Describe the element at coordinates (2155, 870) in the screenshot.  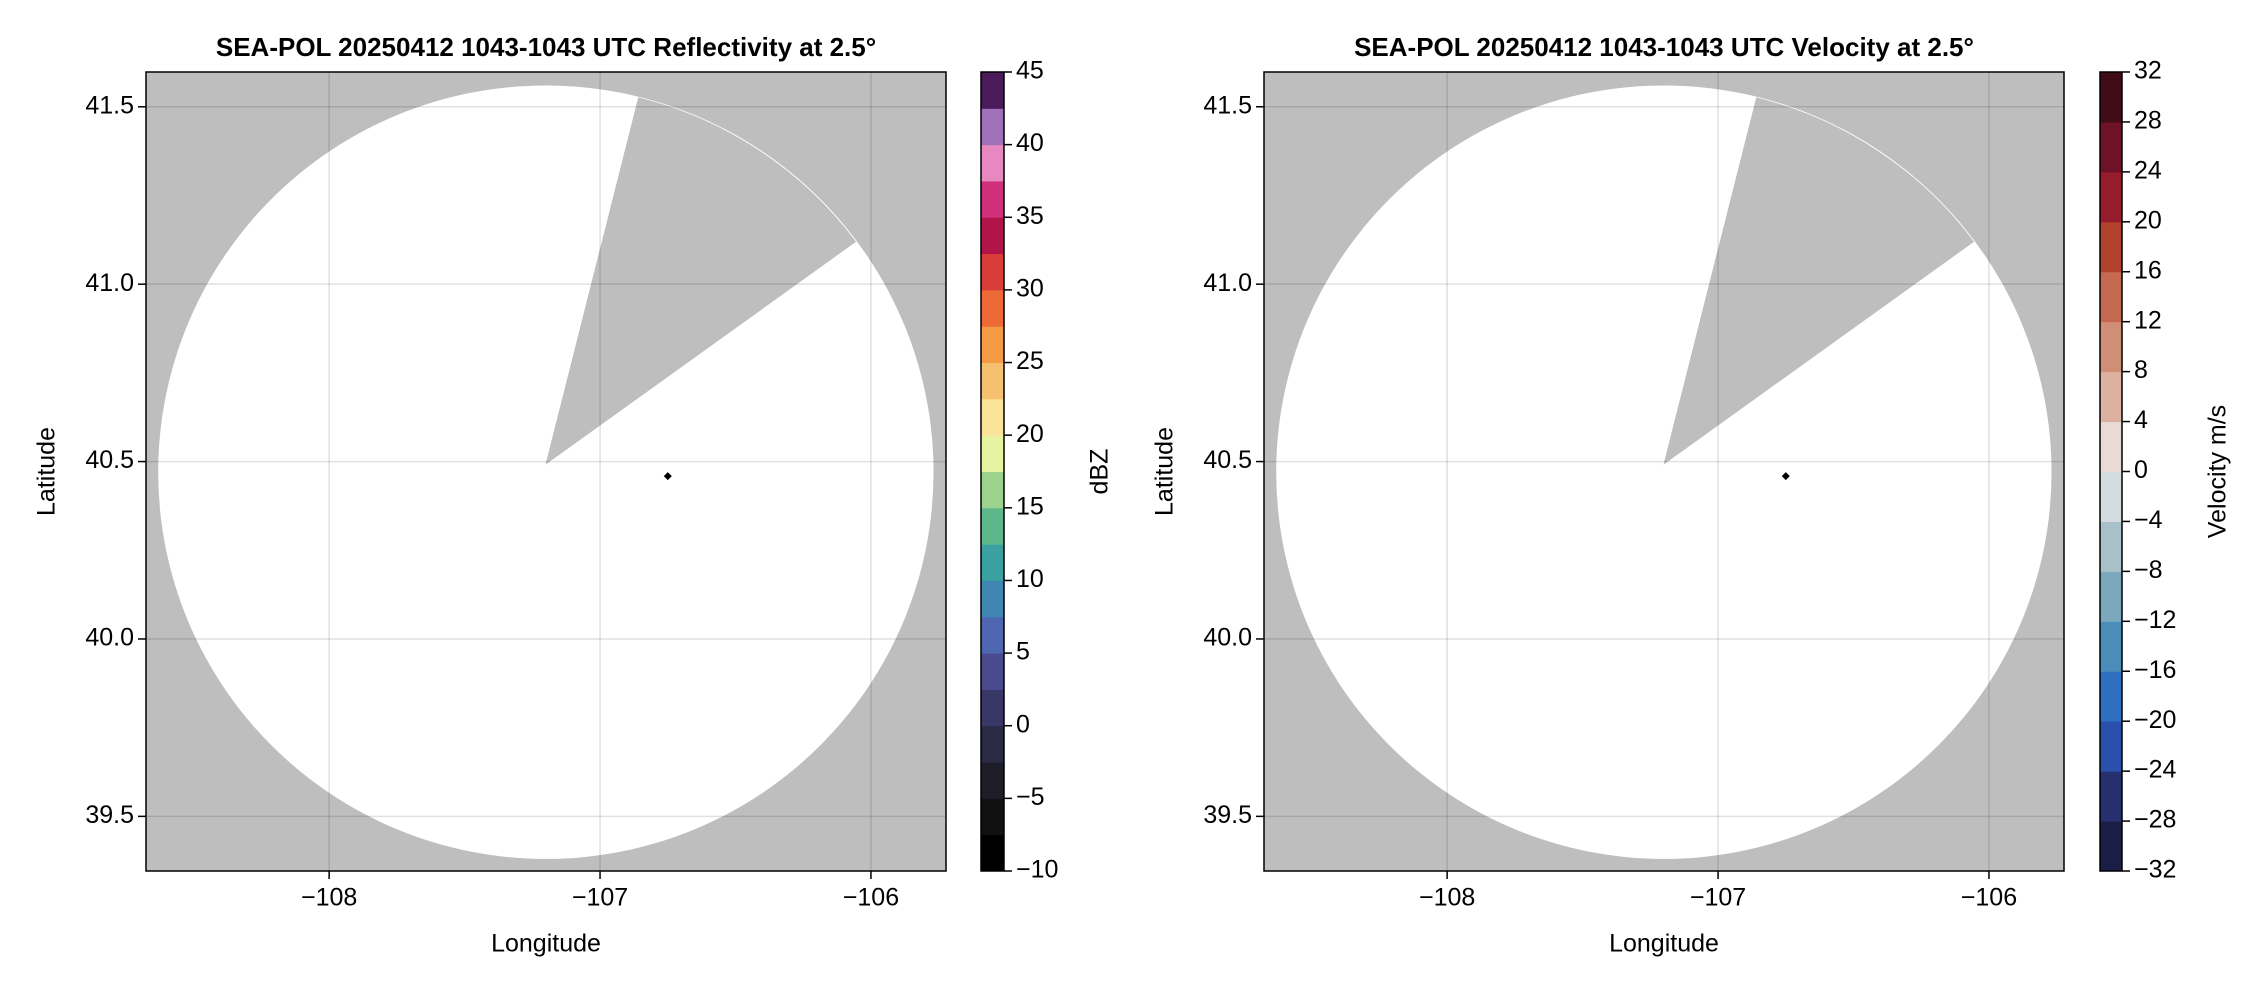
I see `colorbar-tick-label: −32` at that location.